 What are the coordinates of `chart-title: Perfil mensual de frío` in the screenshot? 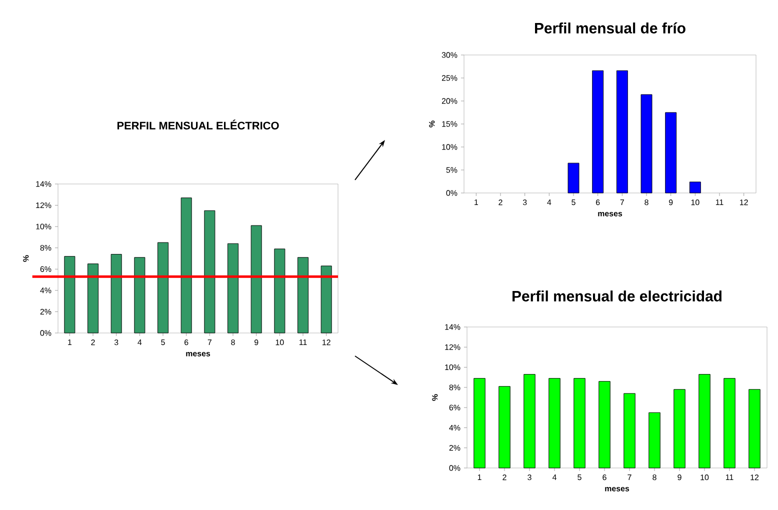 It's located at (610, 28).